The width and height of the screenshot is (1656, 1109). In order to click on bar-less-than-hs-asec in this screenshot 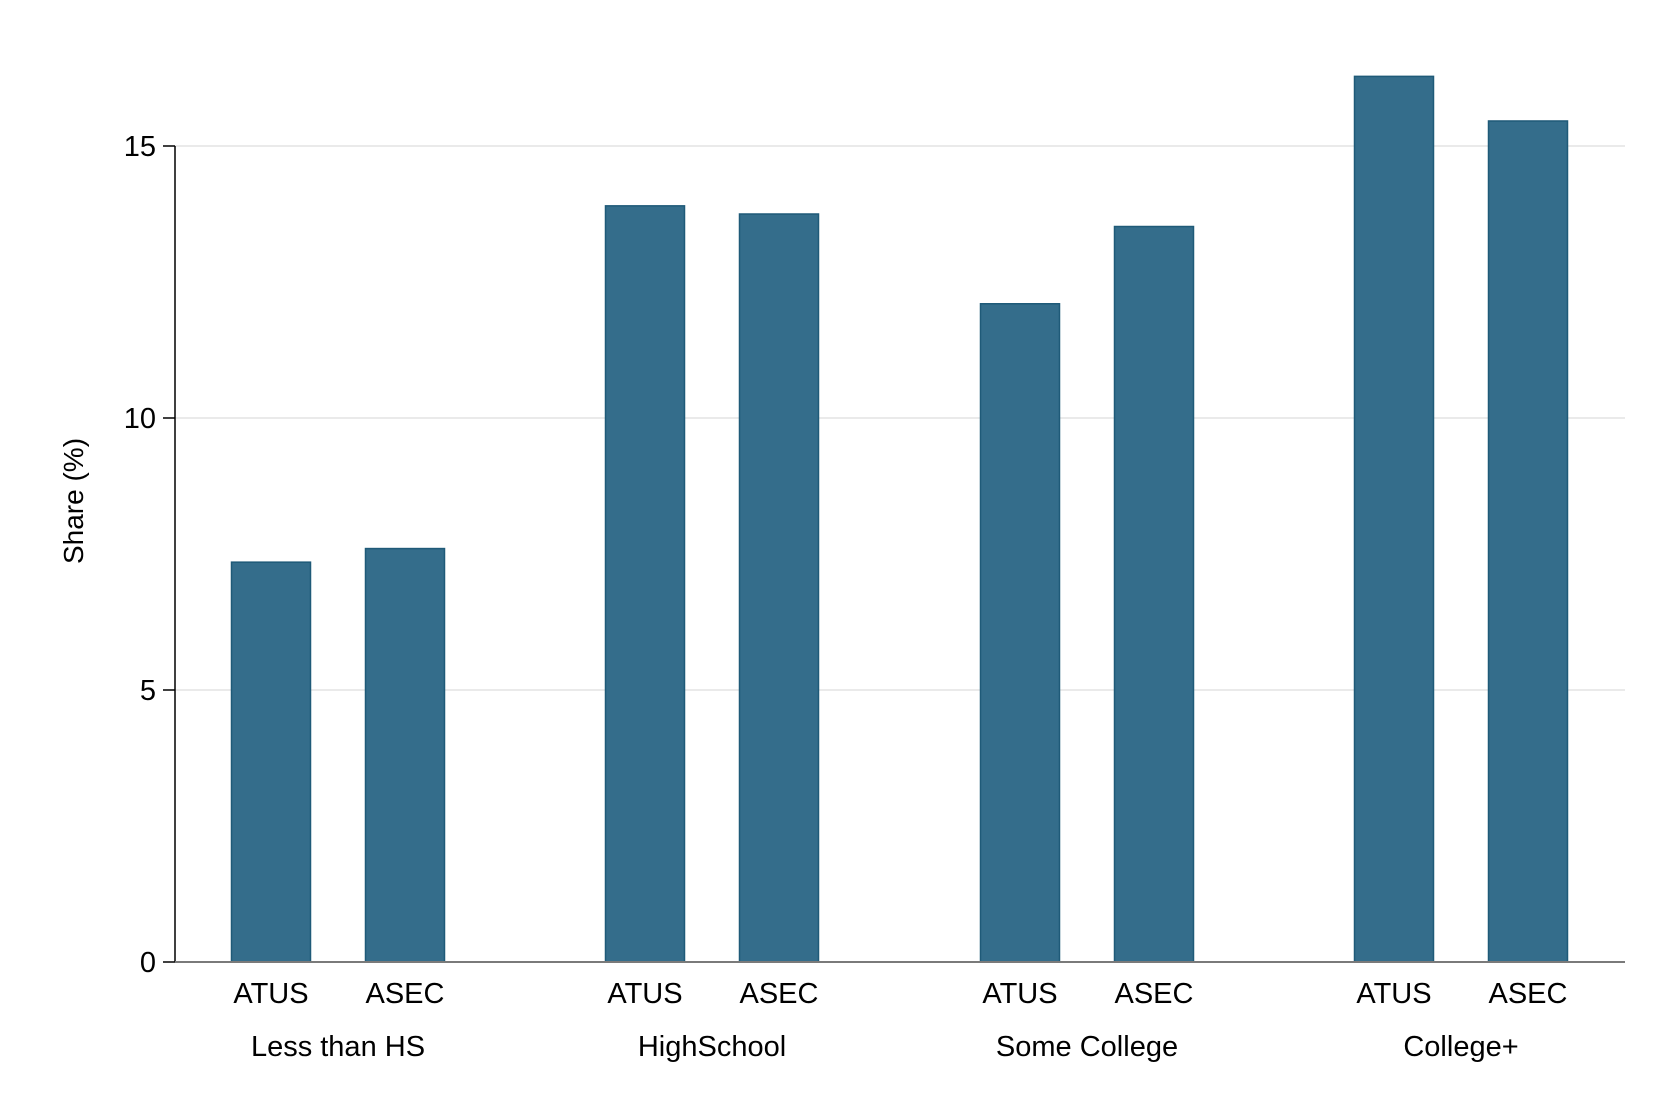, I will do `click(405, 755)`.